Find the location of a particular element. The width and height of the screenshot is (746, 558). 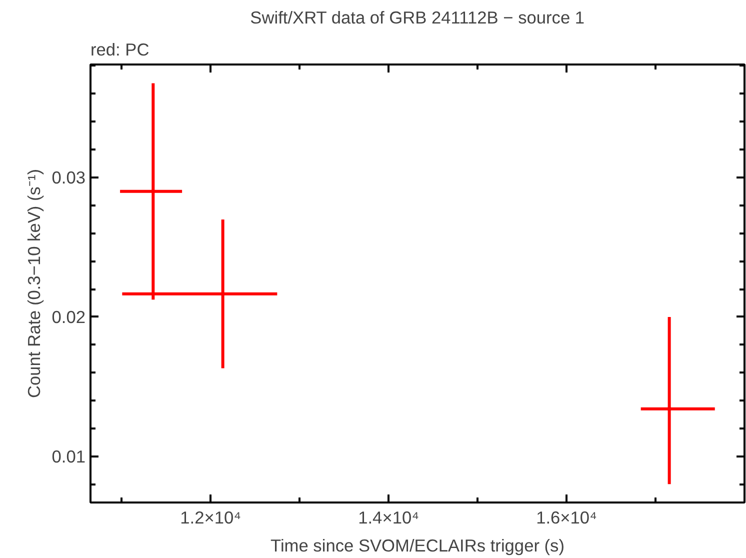

y-tick-label: 0.02 is located at coordinates (69, 316).